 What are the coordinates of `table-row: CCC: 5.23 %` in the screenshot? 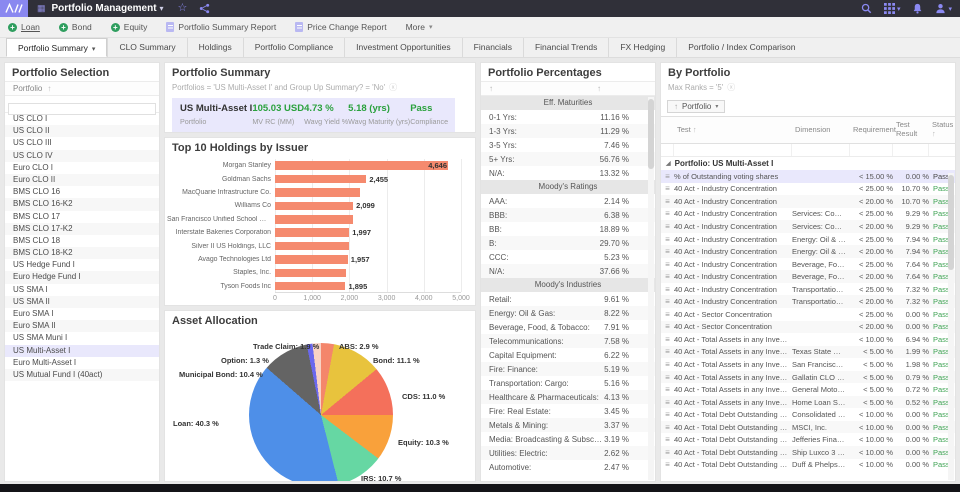 It's located at (568, 257).